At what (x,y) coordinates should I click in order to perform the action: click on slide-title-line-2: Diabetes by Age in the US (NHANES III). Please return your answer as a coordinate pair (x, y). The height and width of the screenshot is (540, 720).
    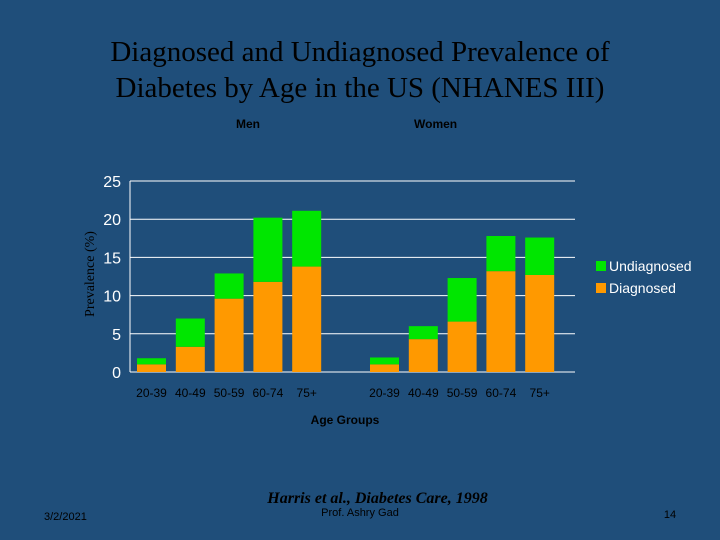
    Looking at the image, I should click on (360, 88).